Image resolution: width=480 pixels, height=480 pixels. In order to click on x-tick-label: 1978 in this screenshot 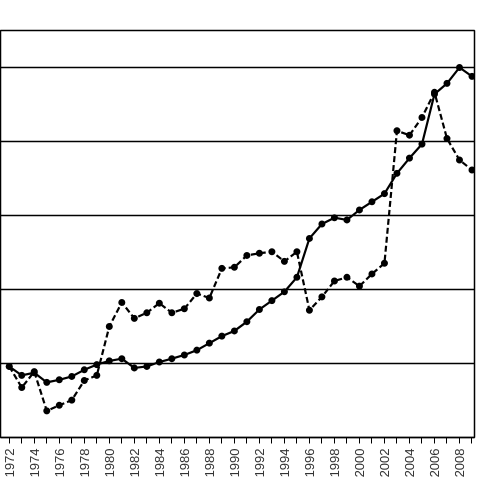, I will do `click(84, 463)`.